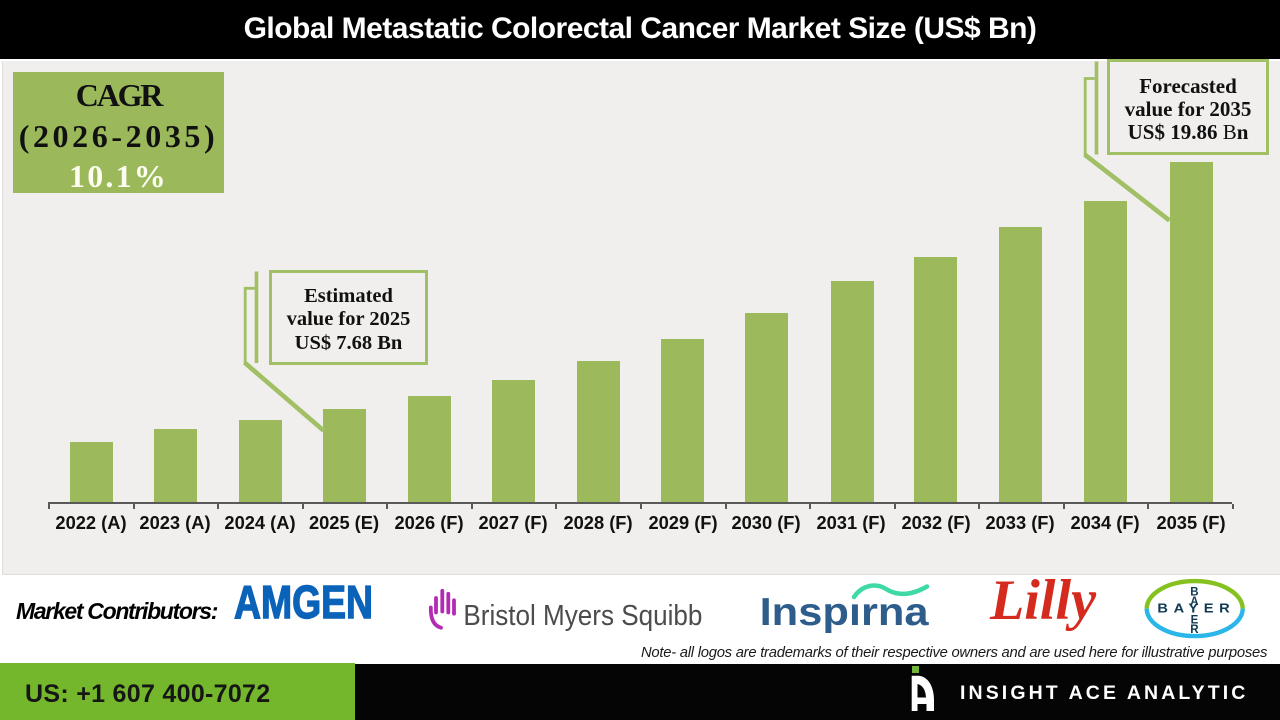 The image size is (1280, 720). I want to click on svg-text: E, so click(1195, 621).